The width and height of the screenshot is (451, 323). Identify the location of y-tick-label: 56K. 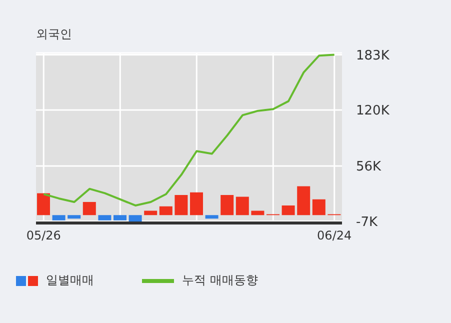
(369, 167).